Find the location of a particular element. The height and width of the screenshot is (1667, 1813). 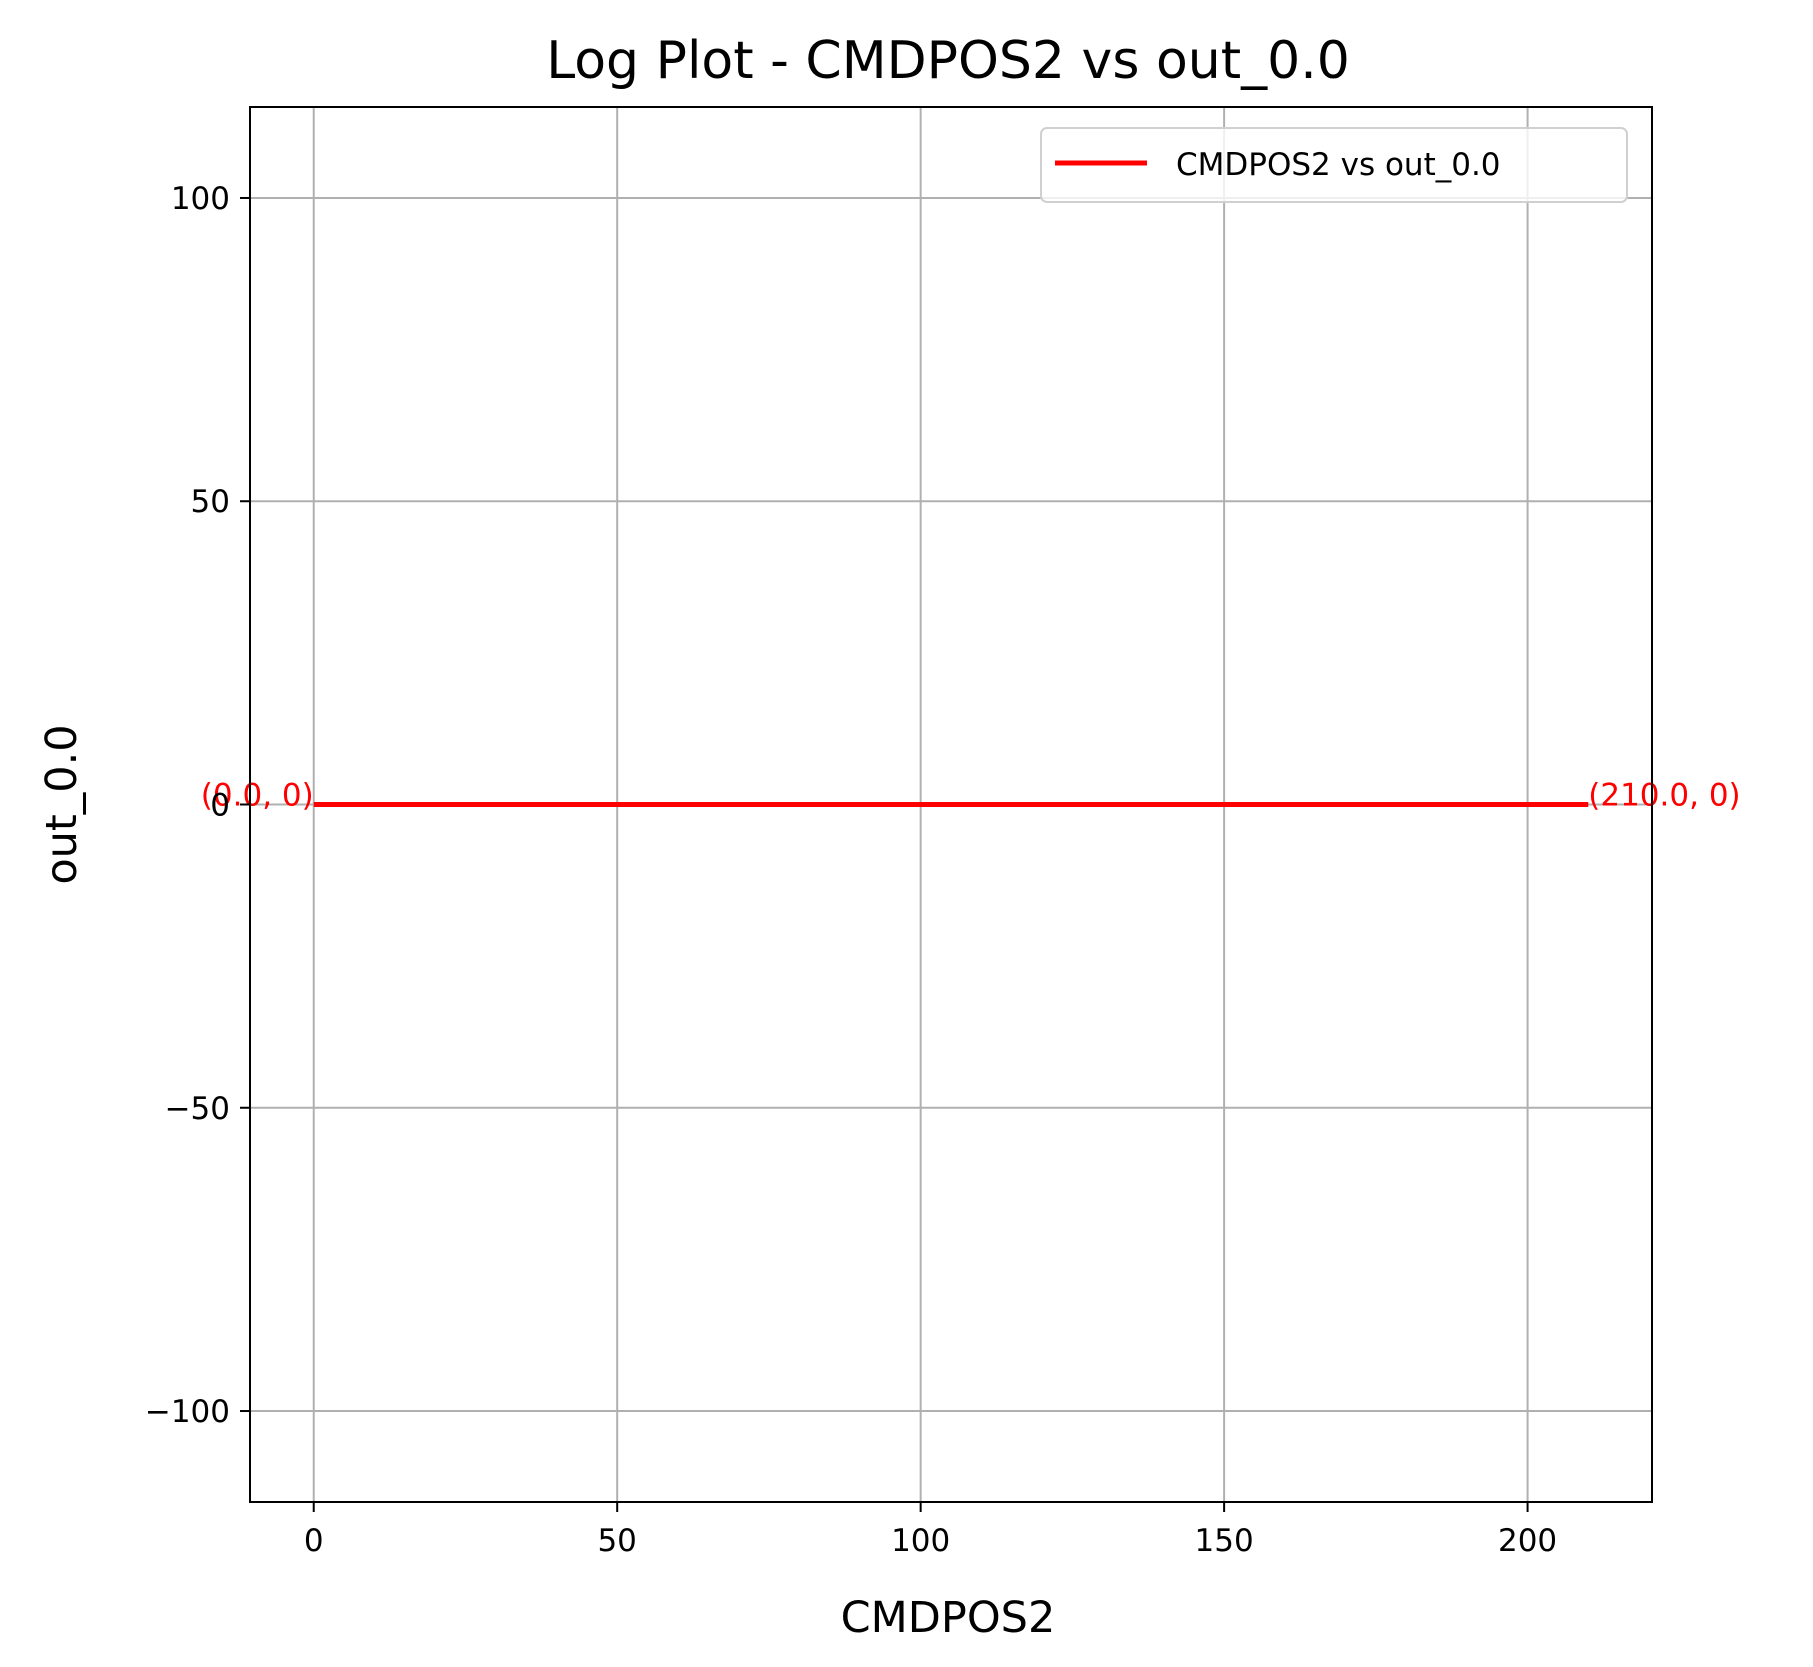

y-axis-label: out_0.0 is located at coordinates (62, 804).